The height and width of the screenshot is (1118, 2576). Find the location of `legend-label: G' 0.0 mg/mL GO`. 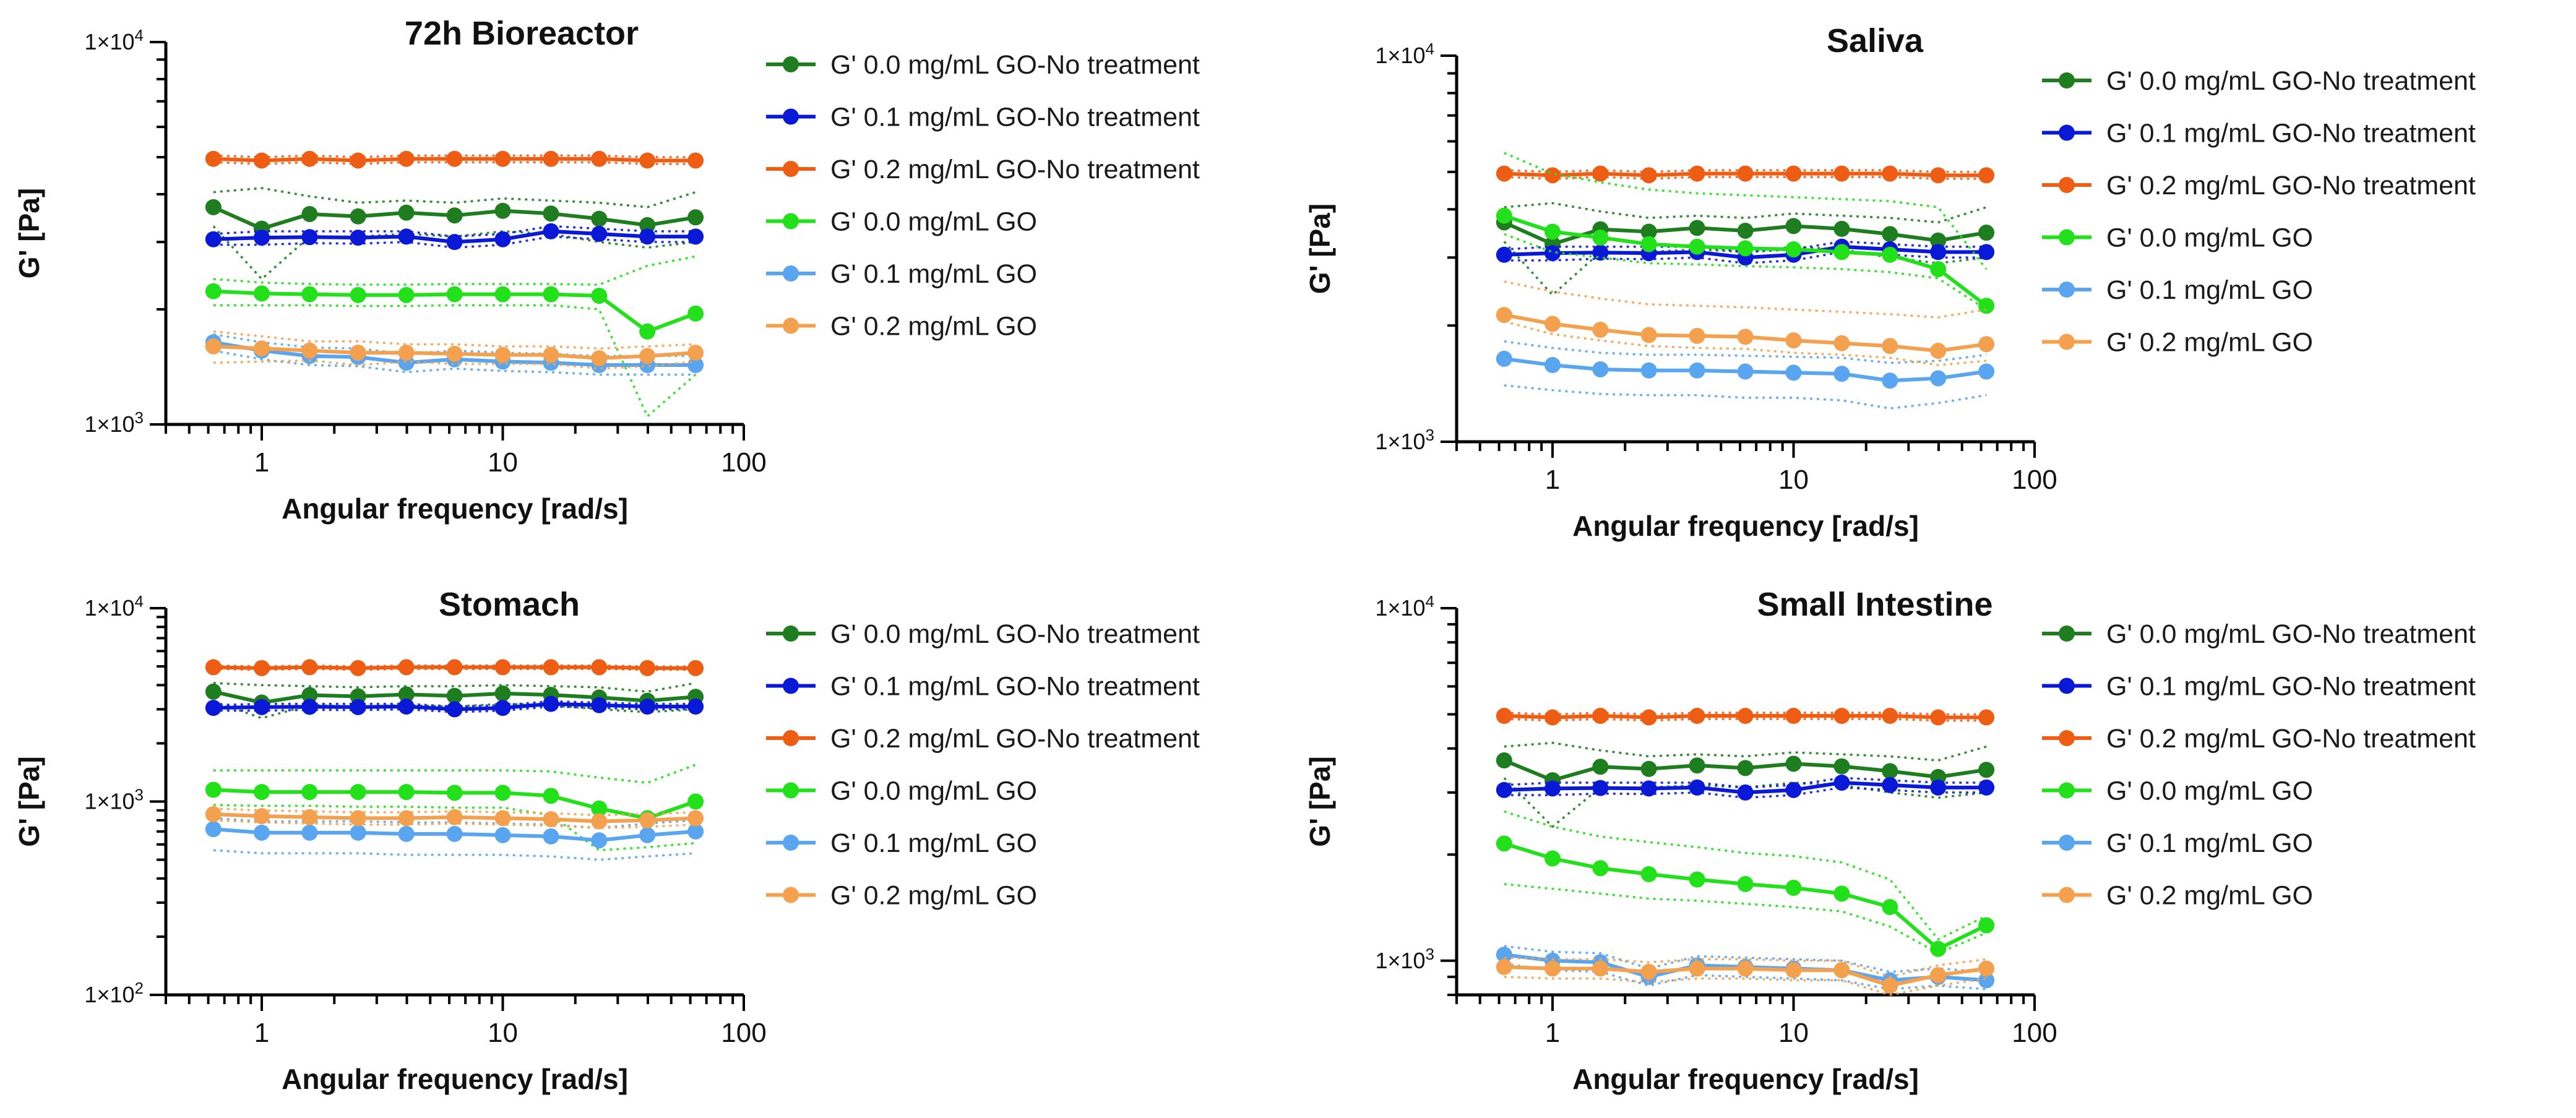

legend-label: G' 0.0 mg/mL GO is located at coordinates (933, 222).